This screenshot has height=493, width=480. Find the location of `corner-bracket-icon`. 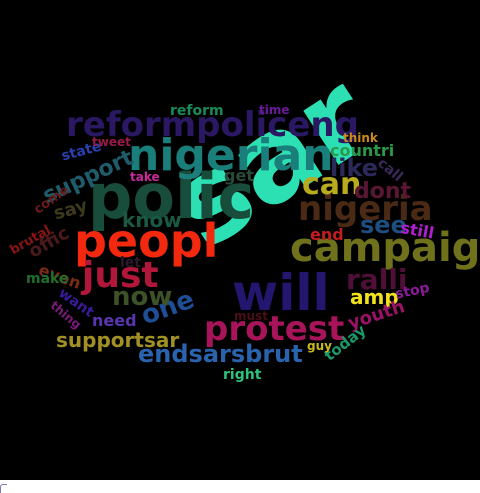

corner-bracket-icon is located at coordinates (3, 488).